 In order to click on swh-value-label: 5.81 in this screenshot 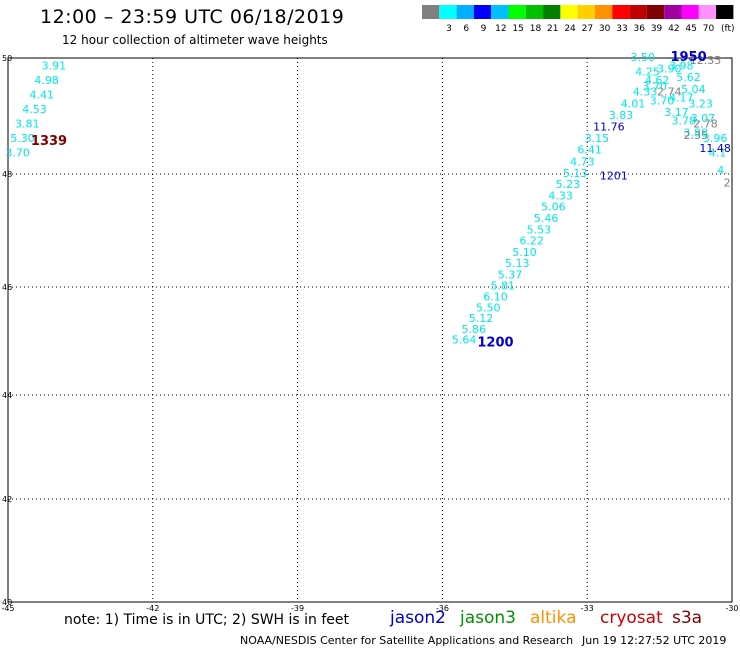, I will do `click(502, 286)`.